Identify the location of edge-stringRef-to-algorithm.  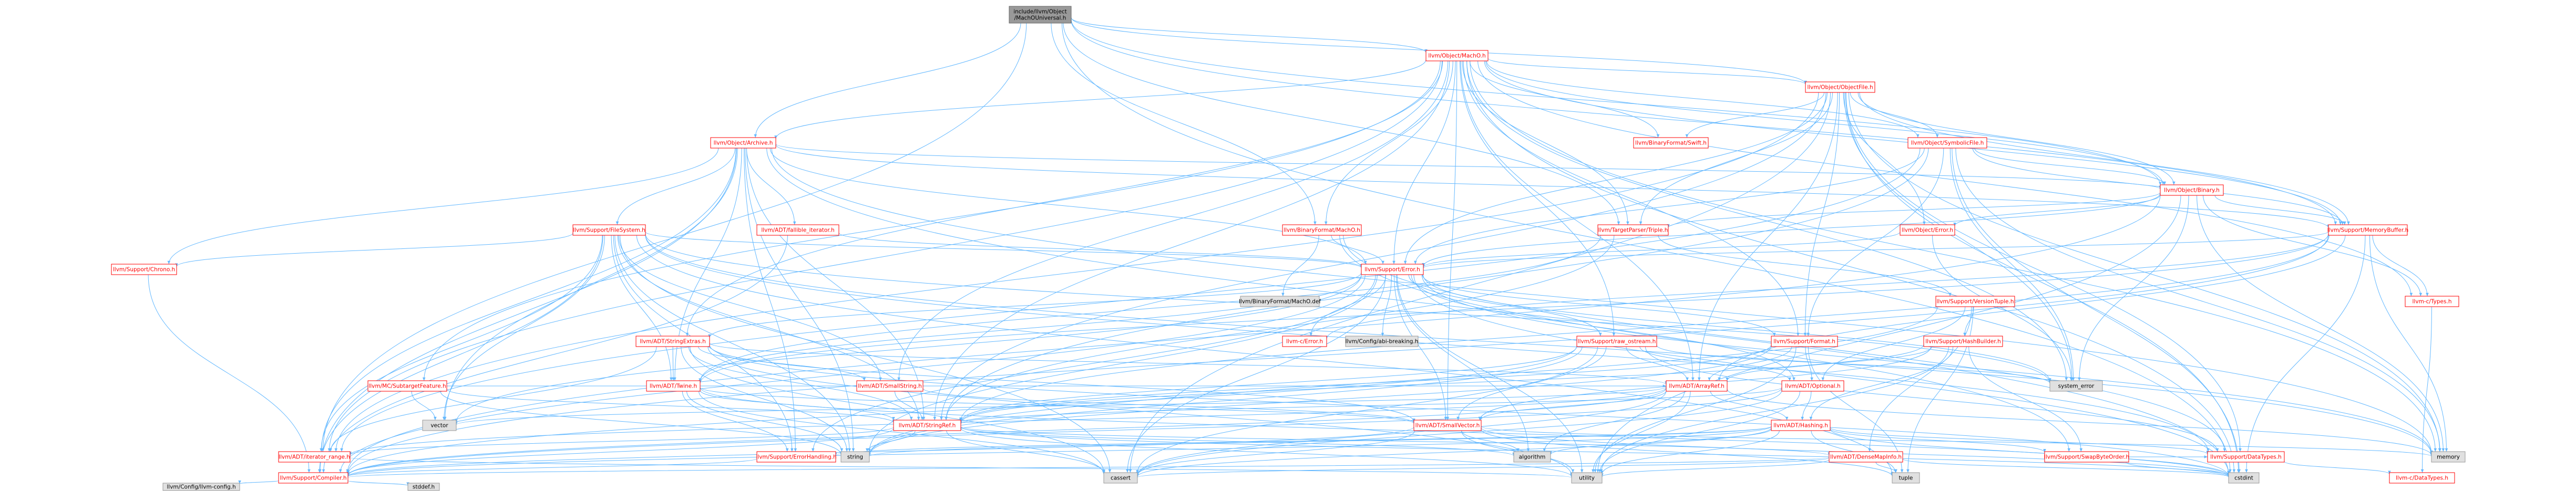
(1237, 441).